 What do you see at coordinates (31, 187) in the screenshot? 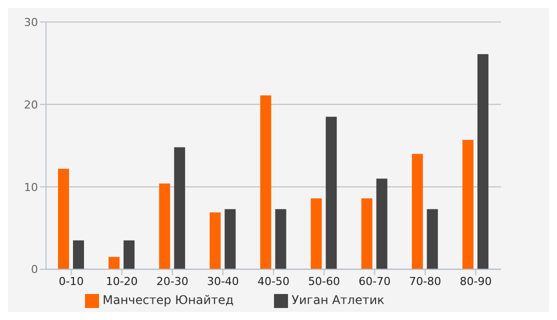
I see `y-tick-label: 10` at bounding box center [31, 187].